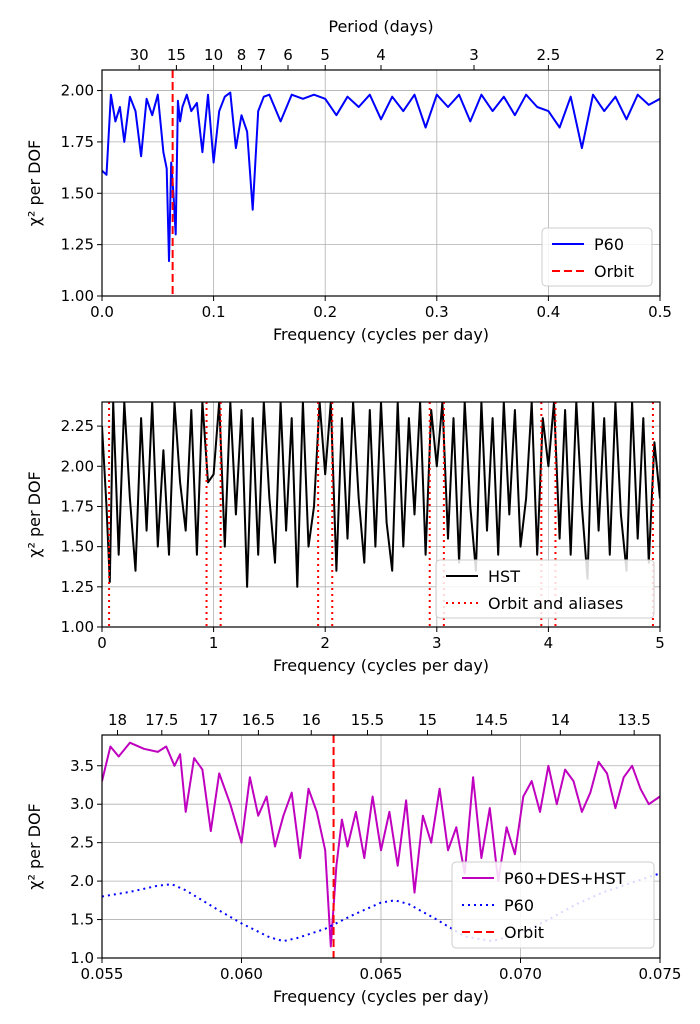 The width and height of the screenshot is (700, 1024). I want to click on top-tick-label: 13.5, so click(633, 720).